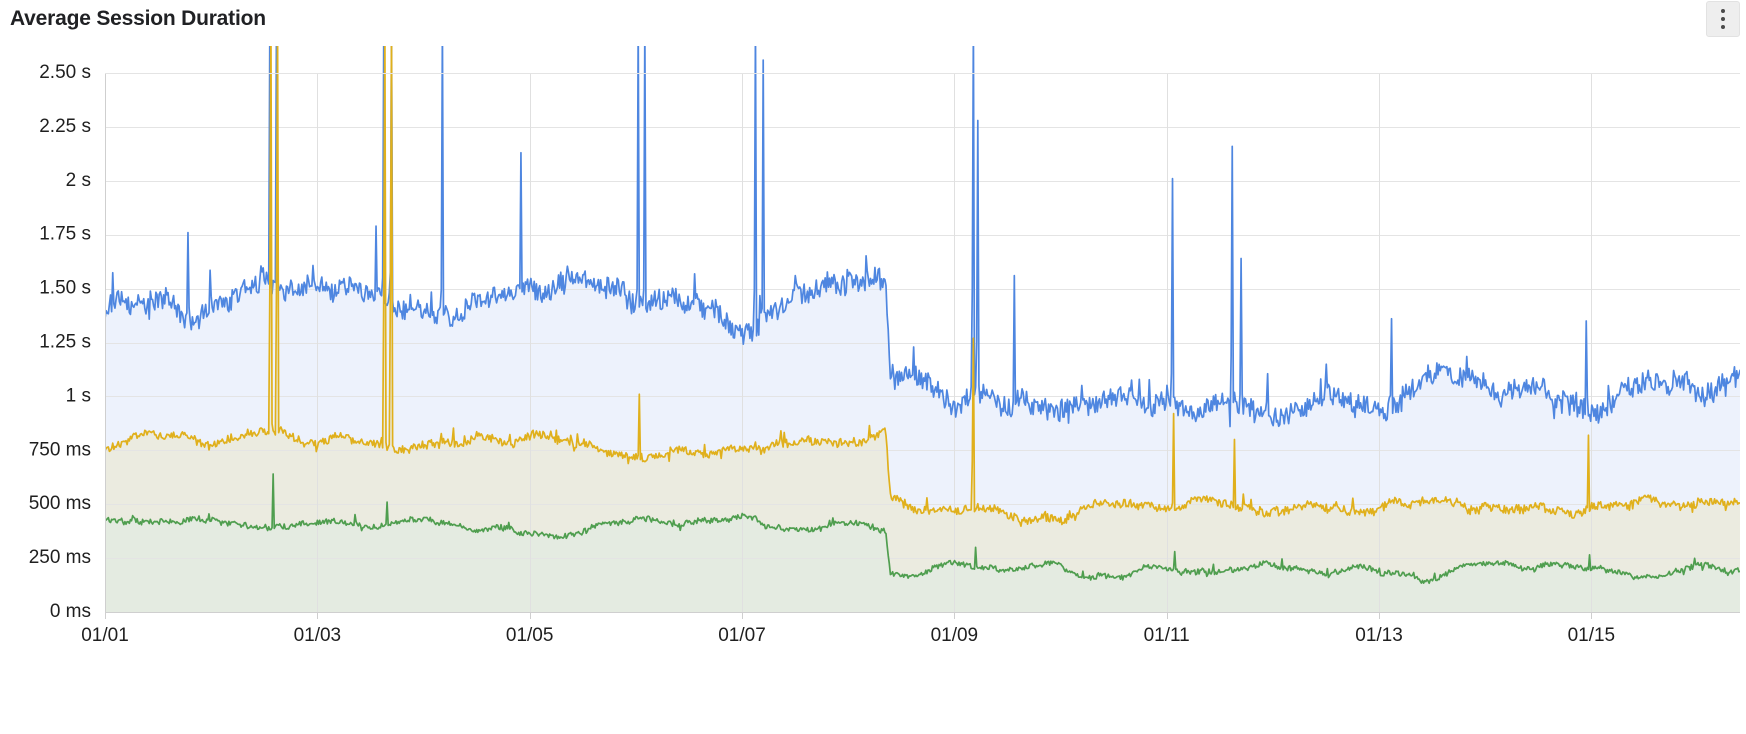 The image size is (1746, 734). Describe the element at coordinates (65, 288) in the screenshot. I see `y-axis-tick-label: 1.50 s` at that location.